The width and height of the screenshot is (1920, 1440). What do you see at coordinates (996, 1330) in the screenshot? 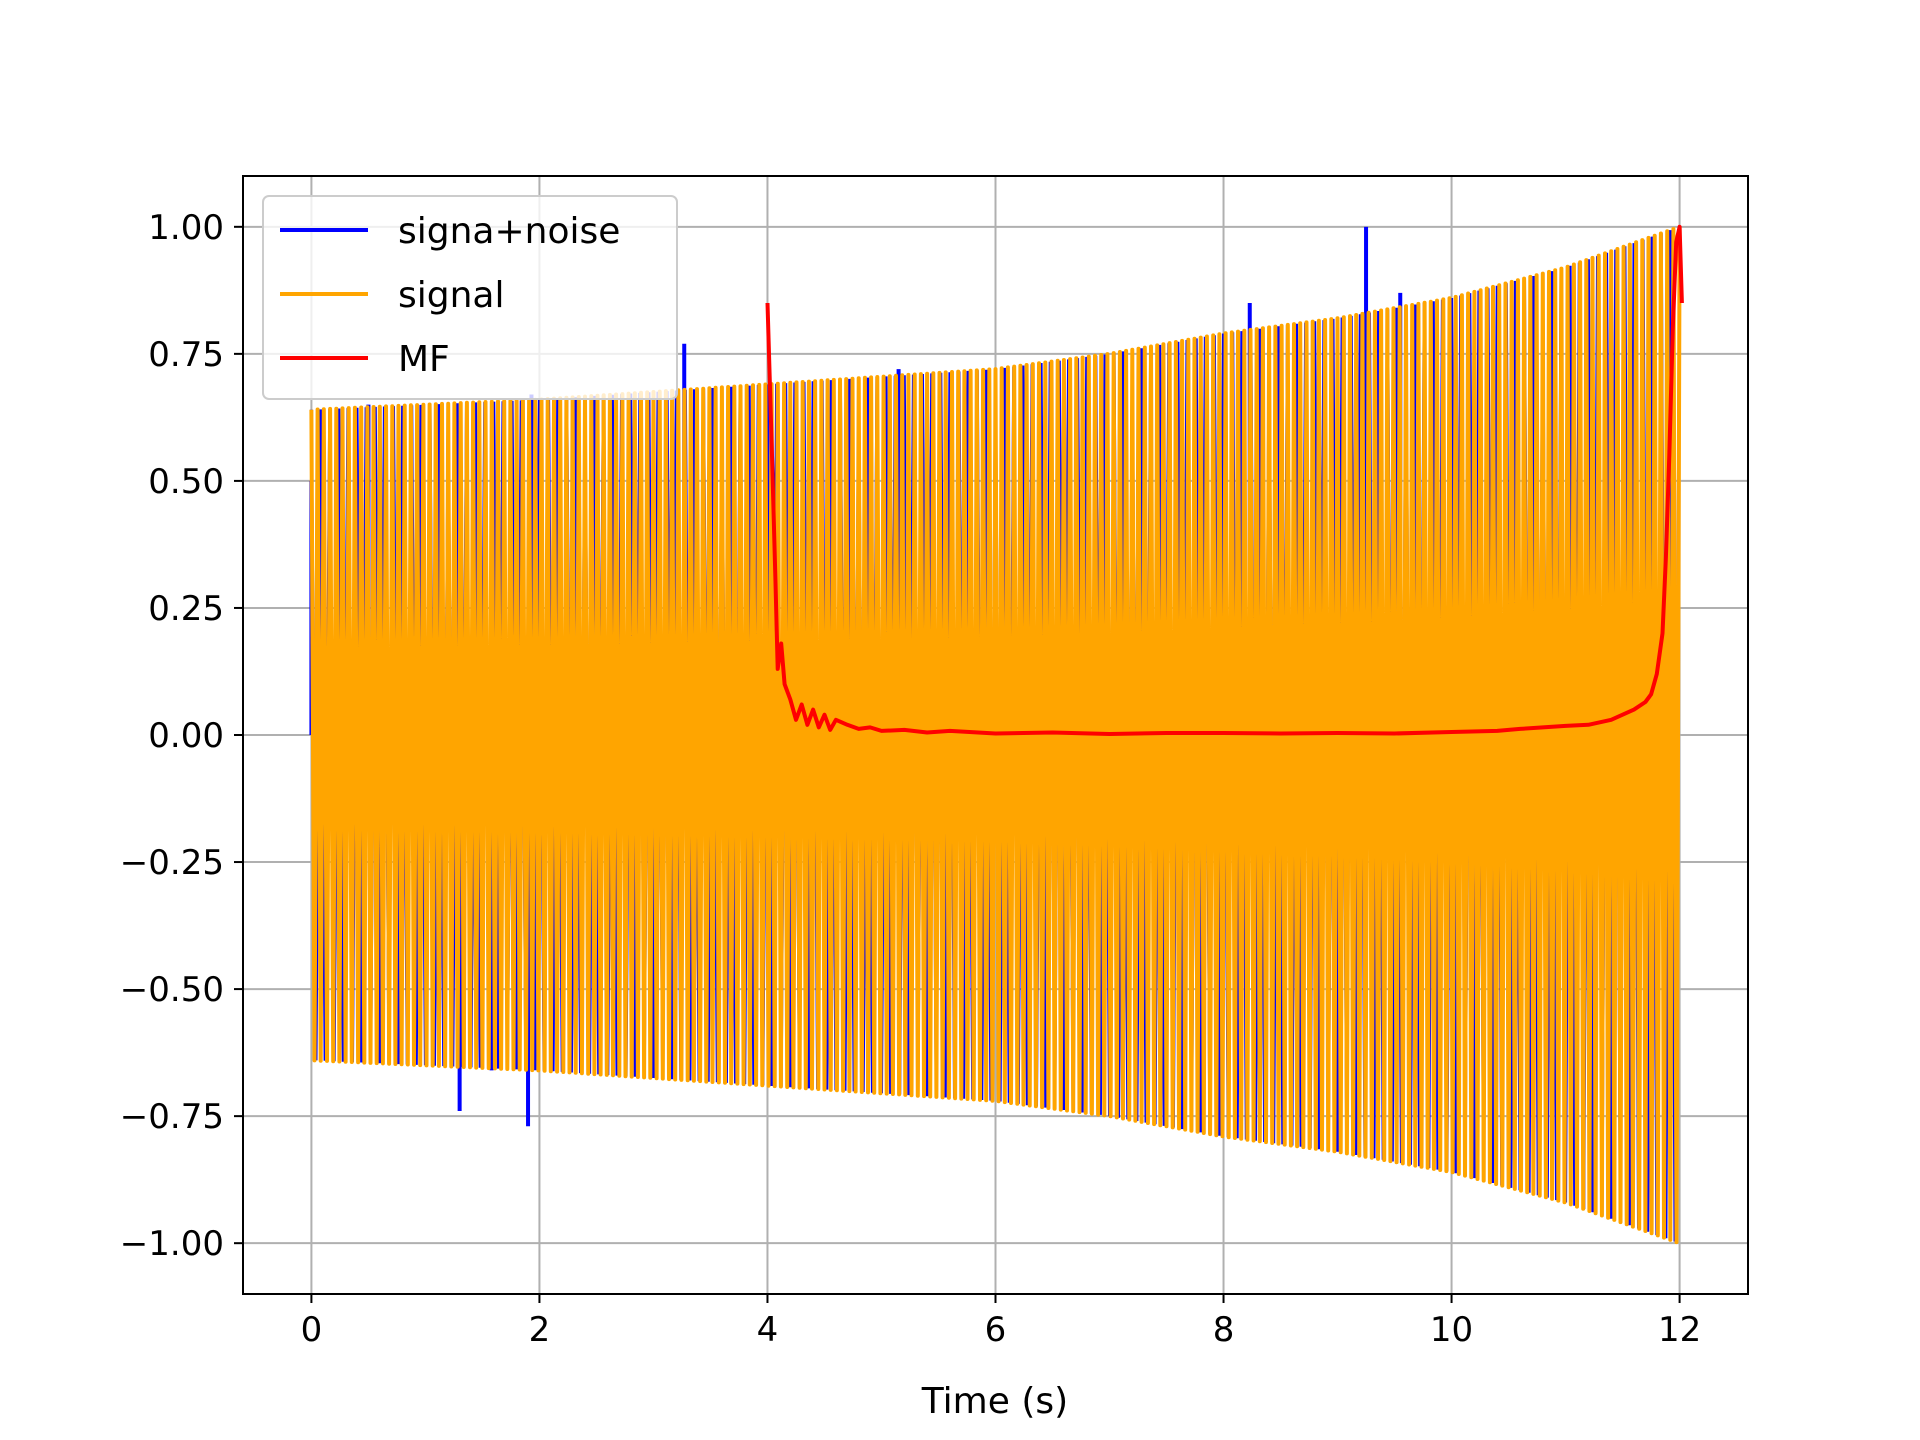
I see `x-tick-label: 6` at bounding box center [996, 1330].